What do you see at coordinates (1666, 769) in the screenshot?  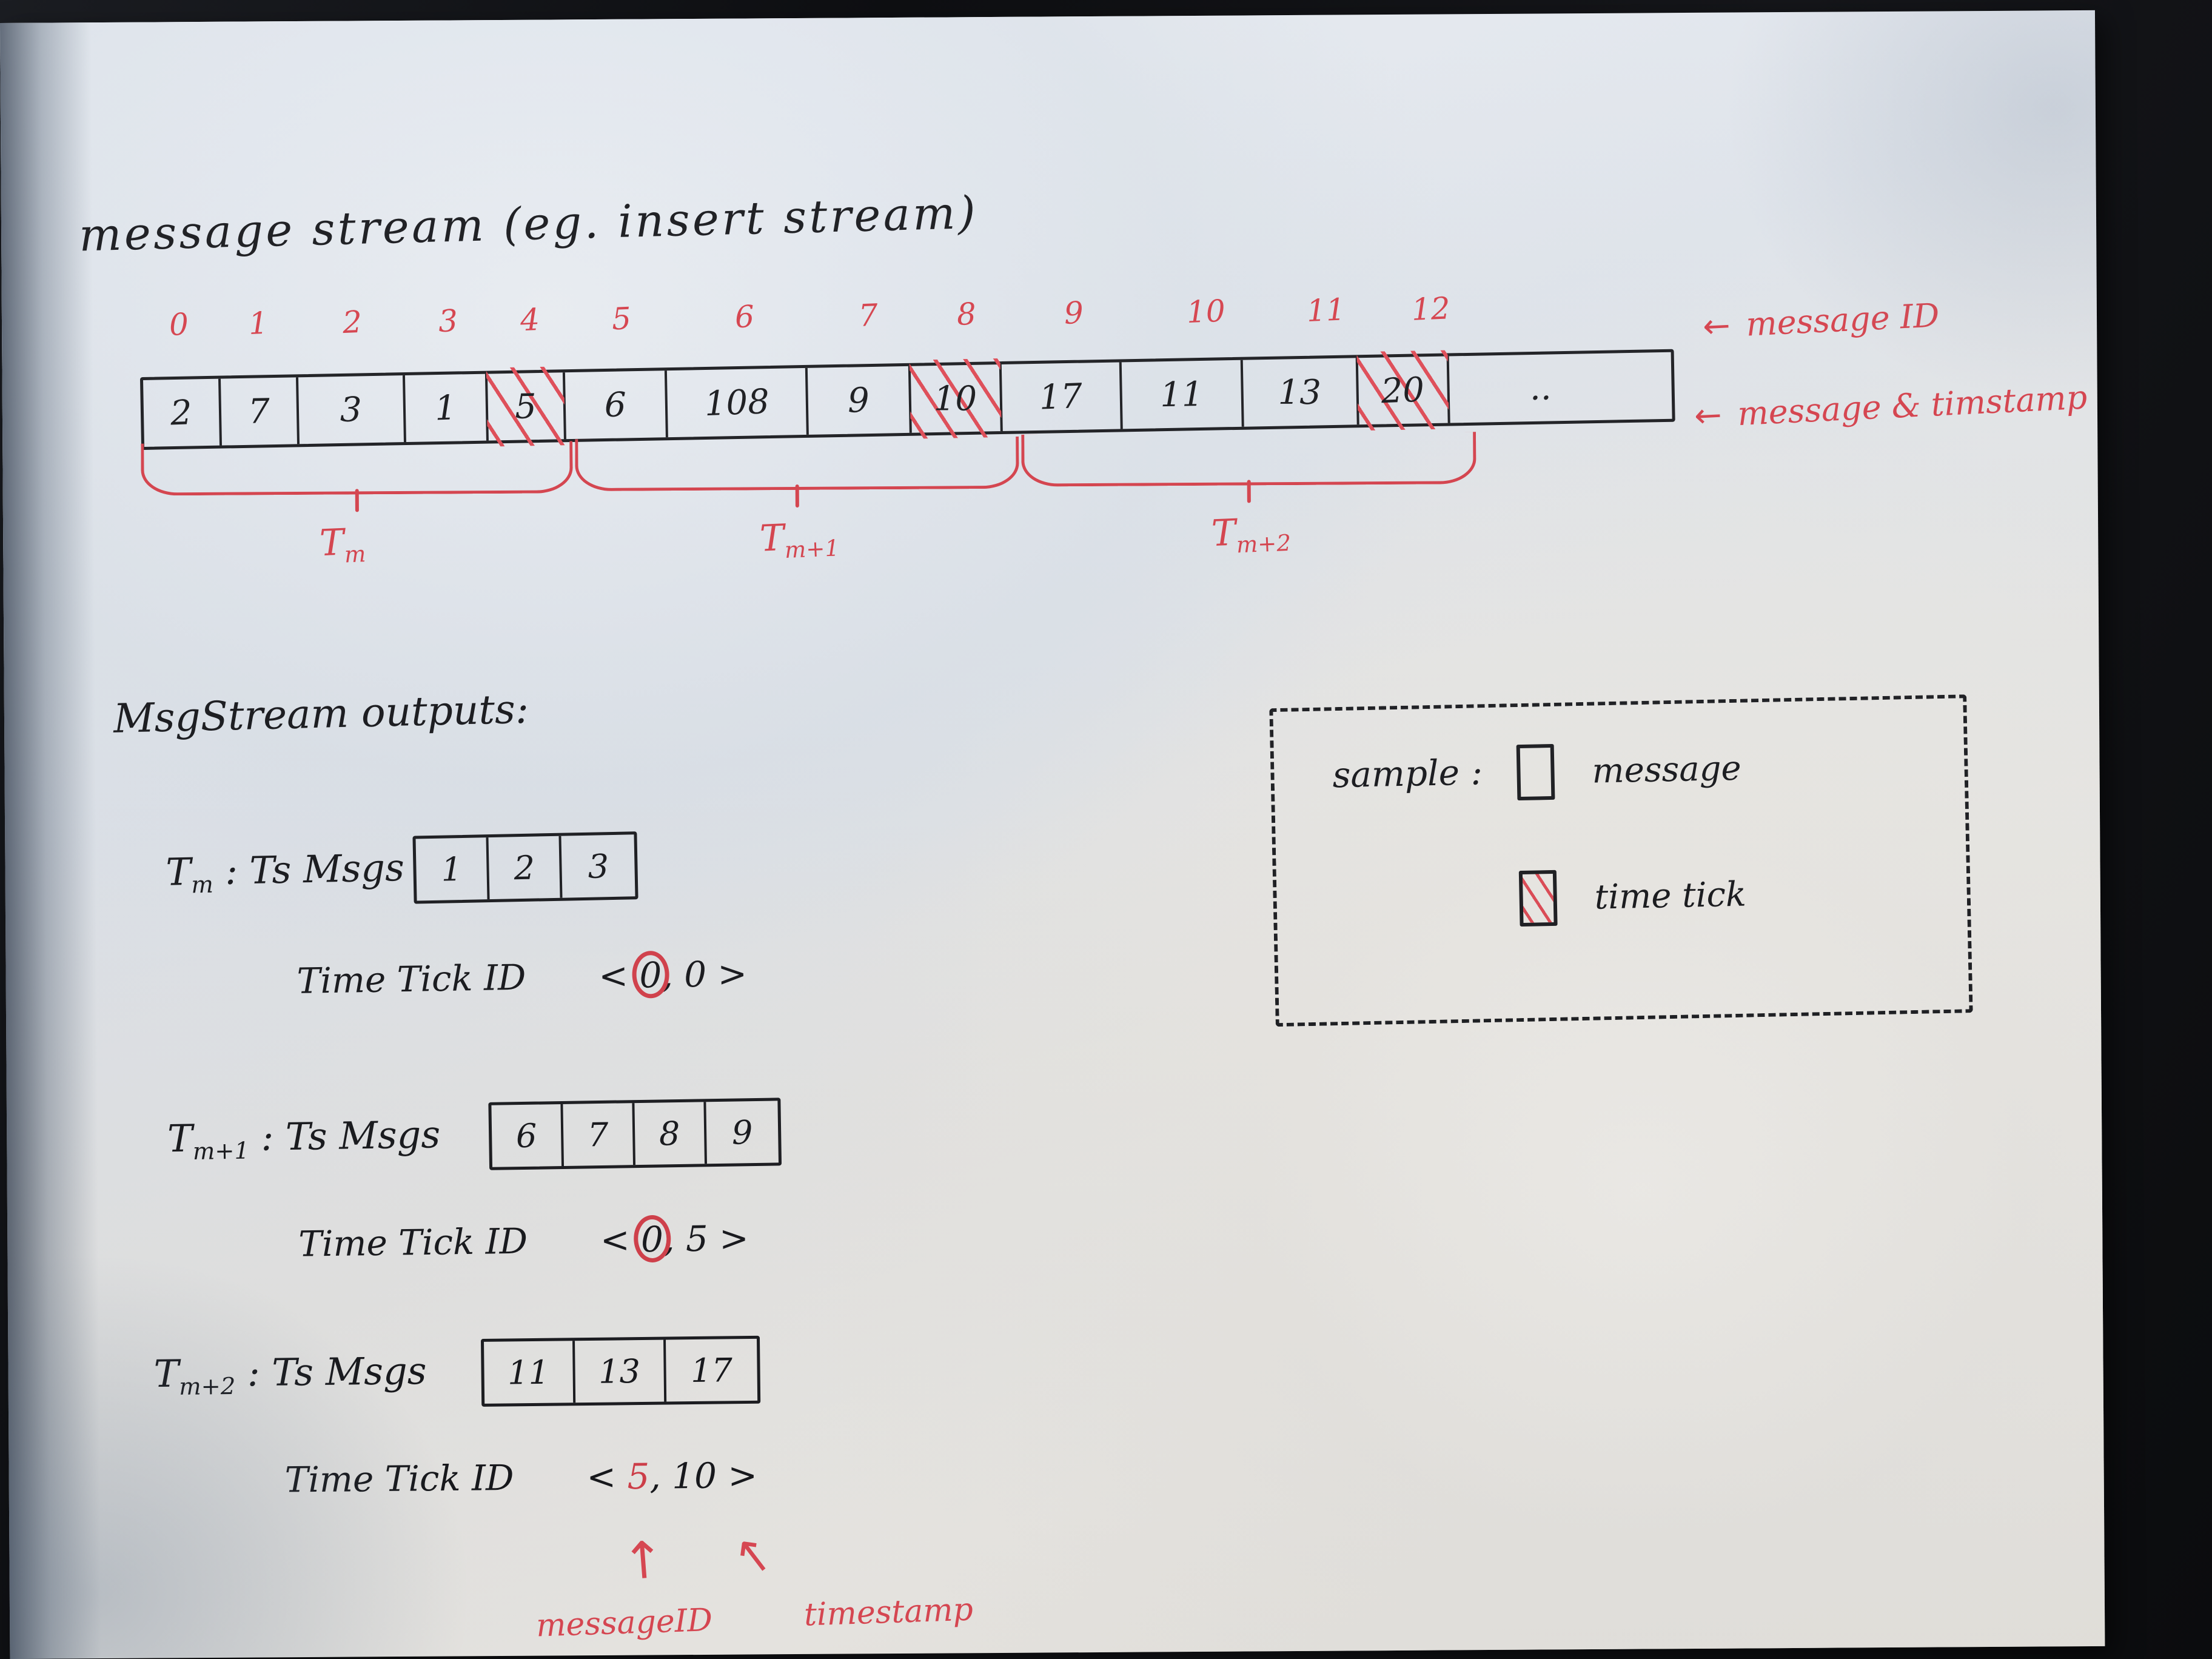 I see `legend-label-message: message` at bounding box center [1666, 769].